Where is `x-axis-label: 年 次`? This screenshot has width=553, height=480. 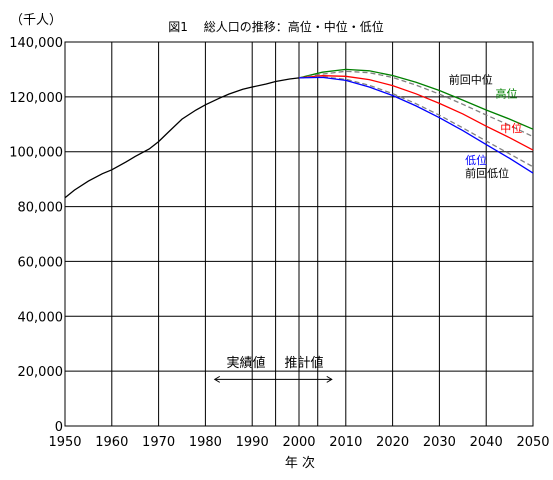 x-axis-label: 年 次 is located at coordinates (300, 463).